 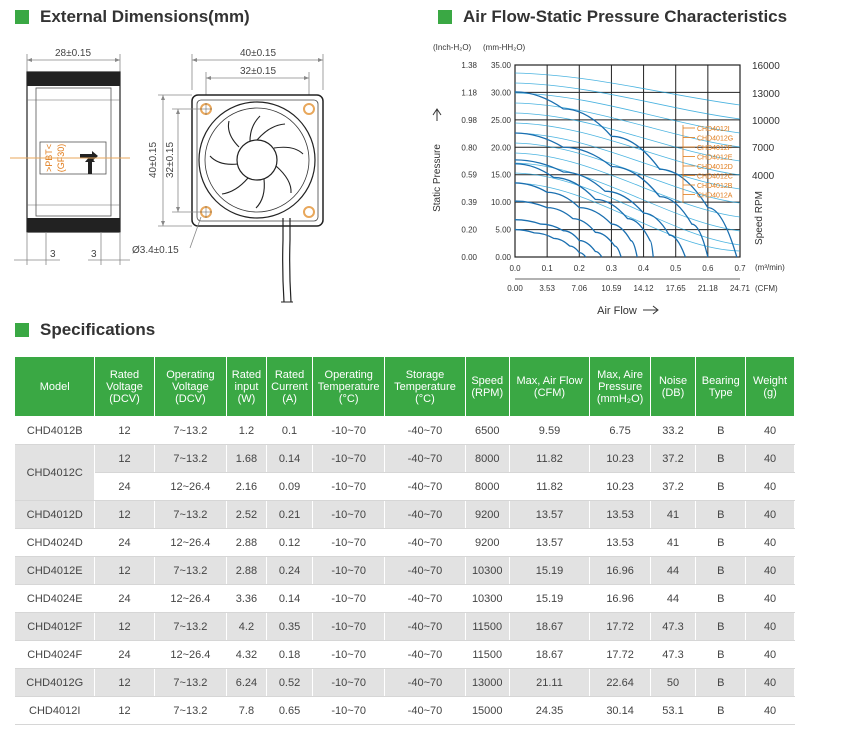 What do you see at coordinates (550, 243) in the screenshot?
I see `series-line-chd4012a` at bounding box center [550, 243].